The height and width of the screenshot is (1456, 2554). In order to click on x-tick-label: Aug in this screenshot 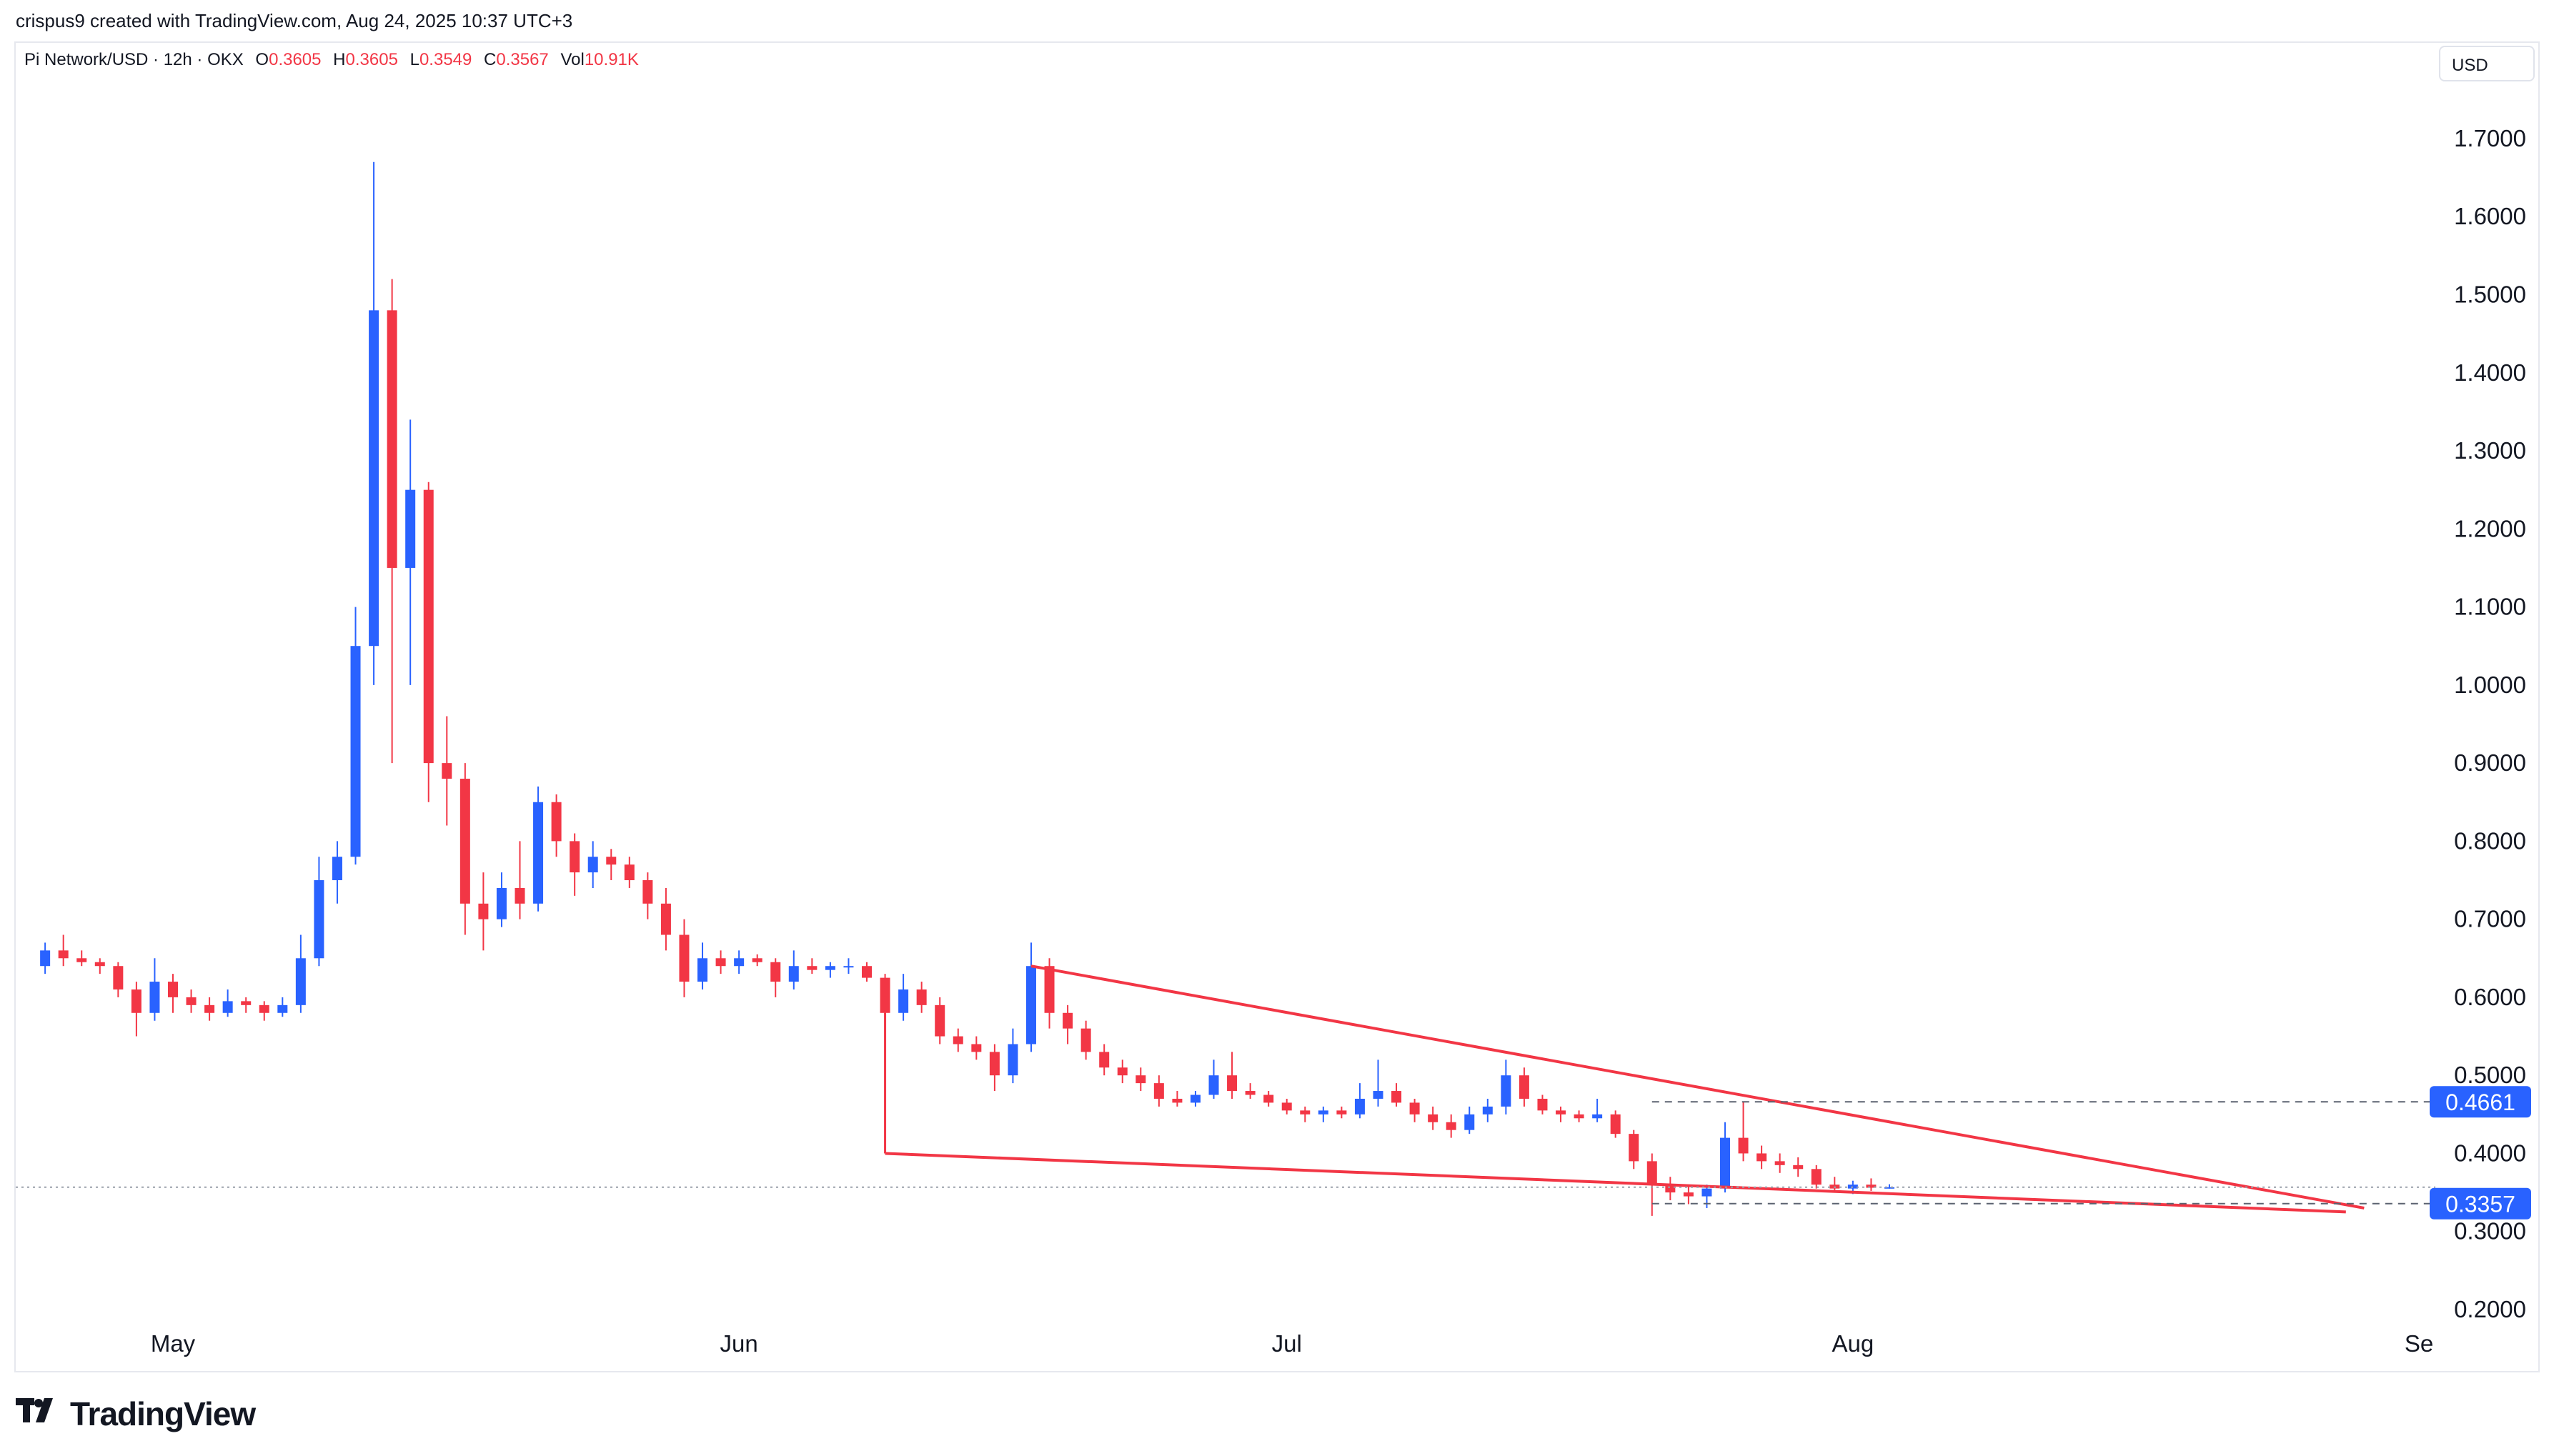, I will do `click(1853, 1343)`.